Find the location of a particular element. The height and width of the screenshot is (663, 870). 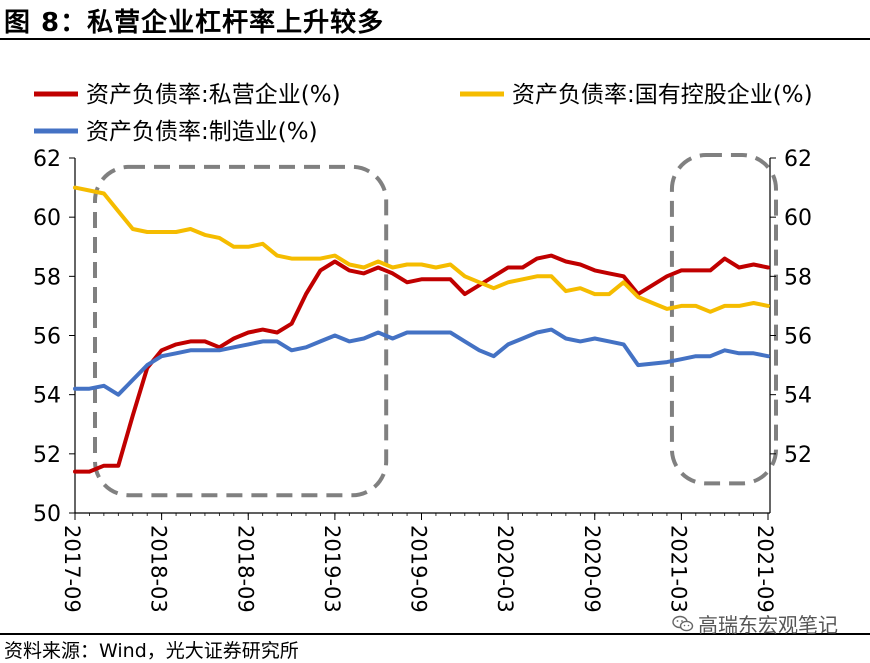

x-tick-label: 2020-09 is located at coordinates (592, 569).